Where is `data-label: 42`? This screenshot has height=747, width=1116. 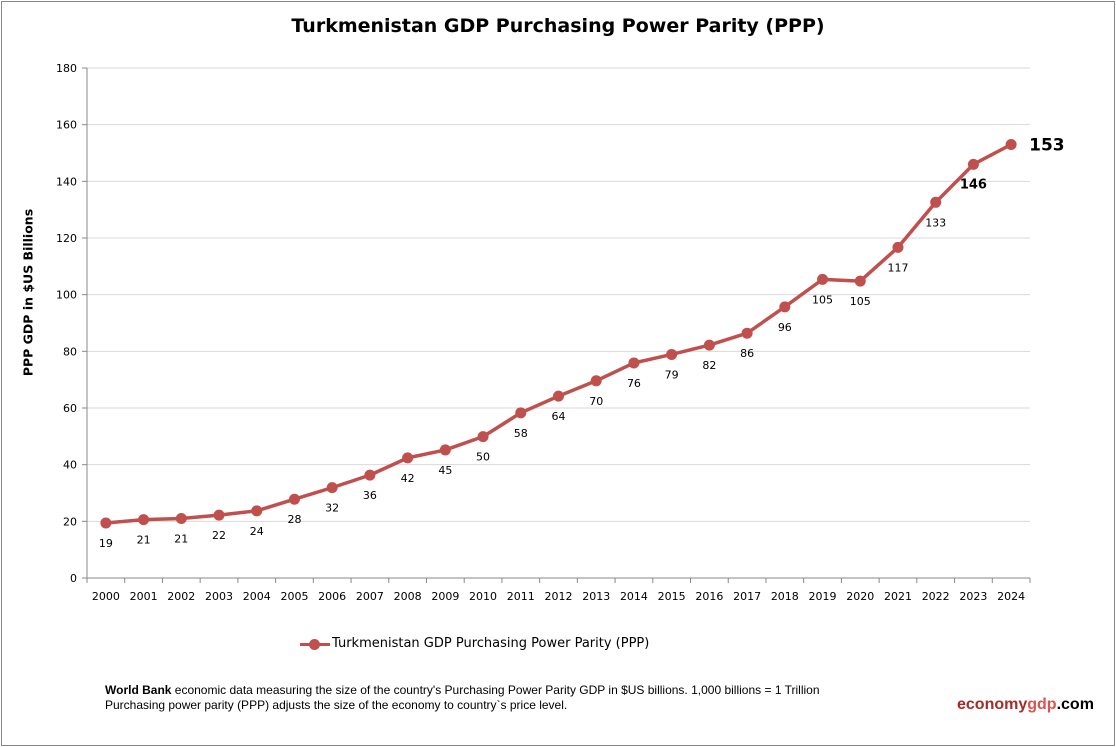
data-label: 42 is located at coordinates (408, 478).